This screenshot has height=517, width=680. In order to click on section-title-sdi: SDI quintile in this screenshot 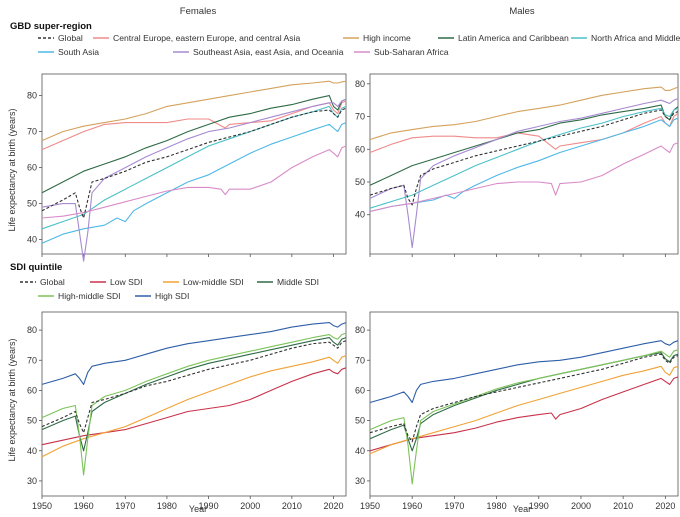, I will do `click(36, 267)`.